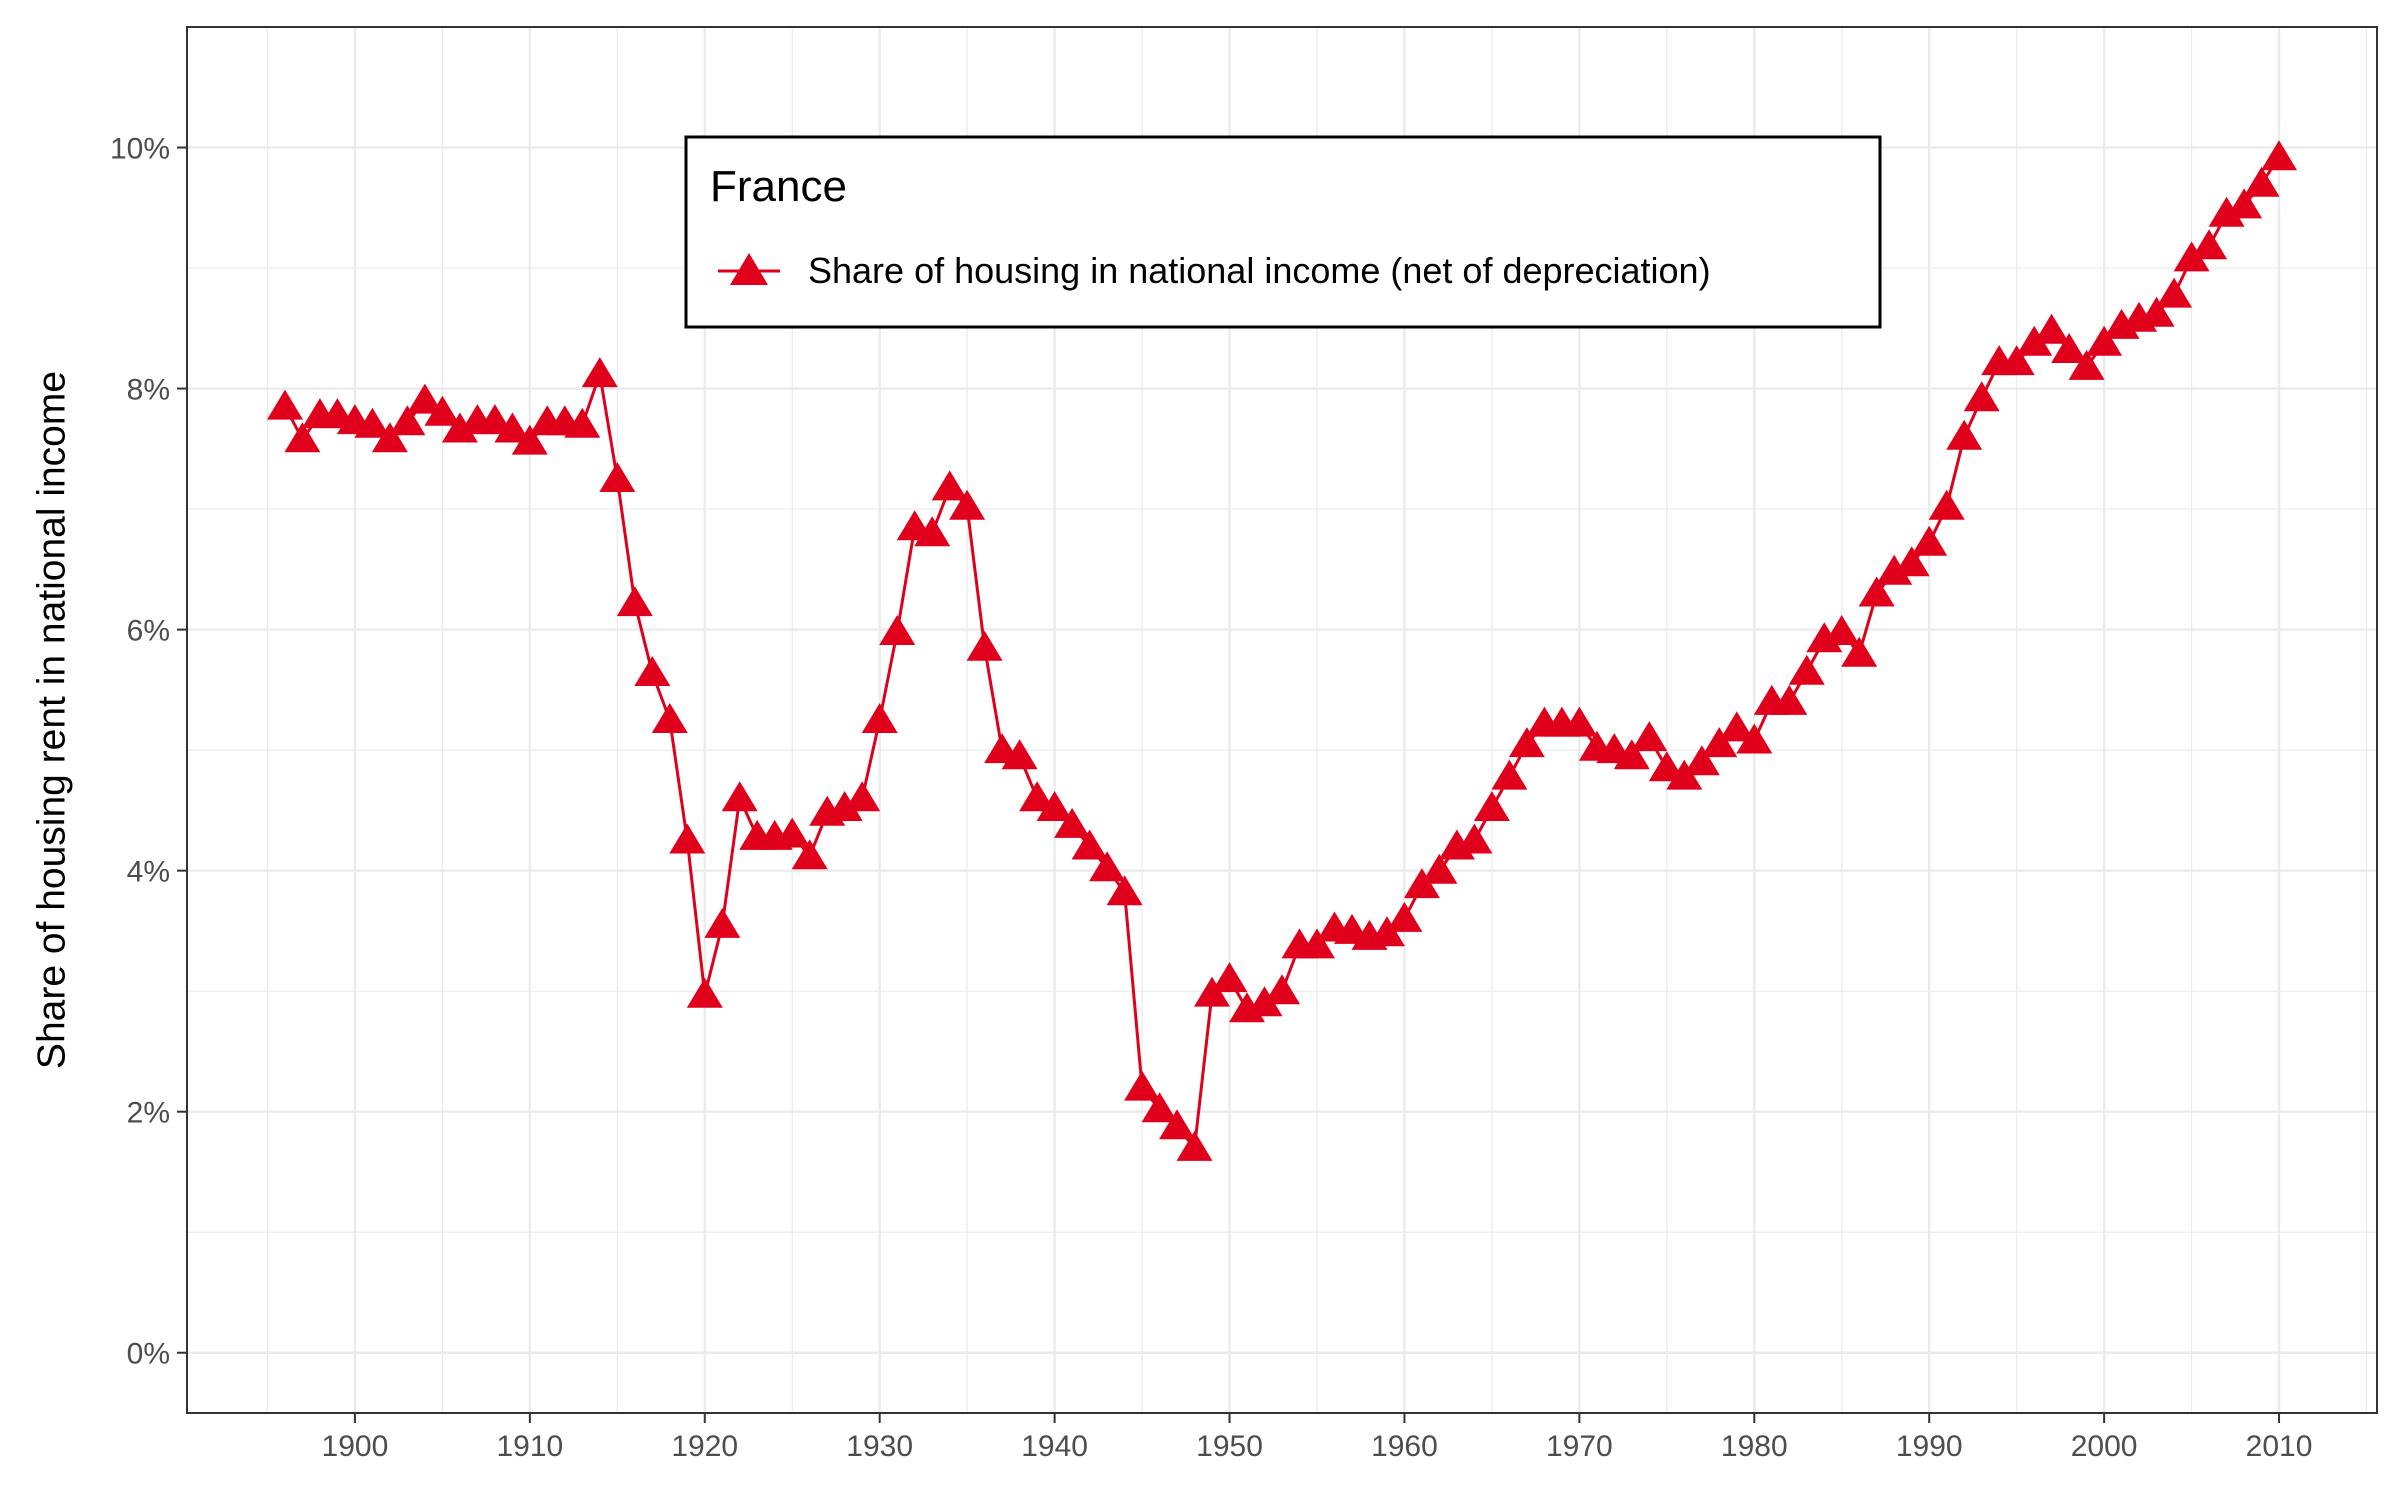 This screenshot has height=1505, width=2400. I want to click on x-tick-label: 1940, so click(1054, 1446).